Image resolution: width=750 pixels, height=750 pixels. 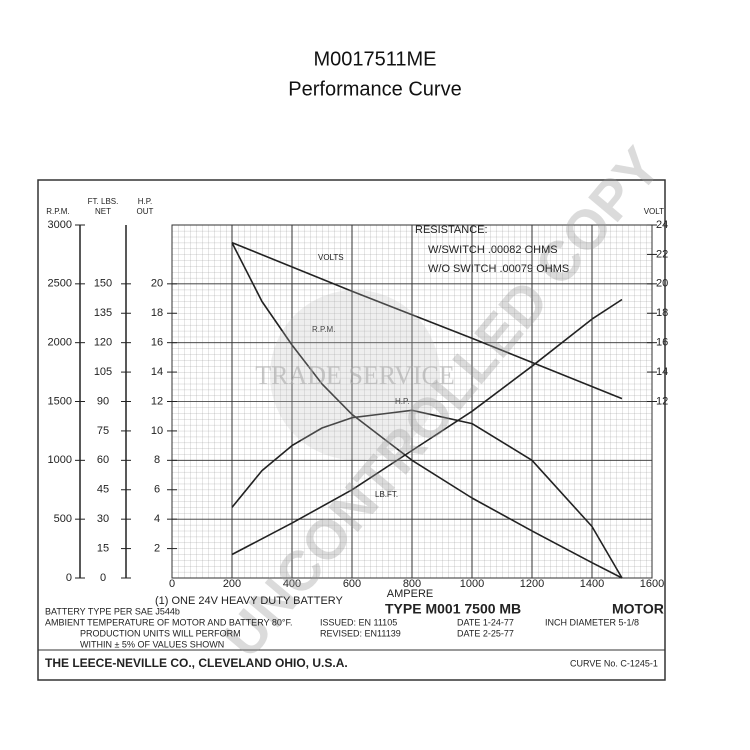 I want to click on footer-text: ISSUED: EN 11105, so click(x=358, y=622).